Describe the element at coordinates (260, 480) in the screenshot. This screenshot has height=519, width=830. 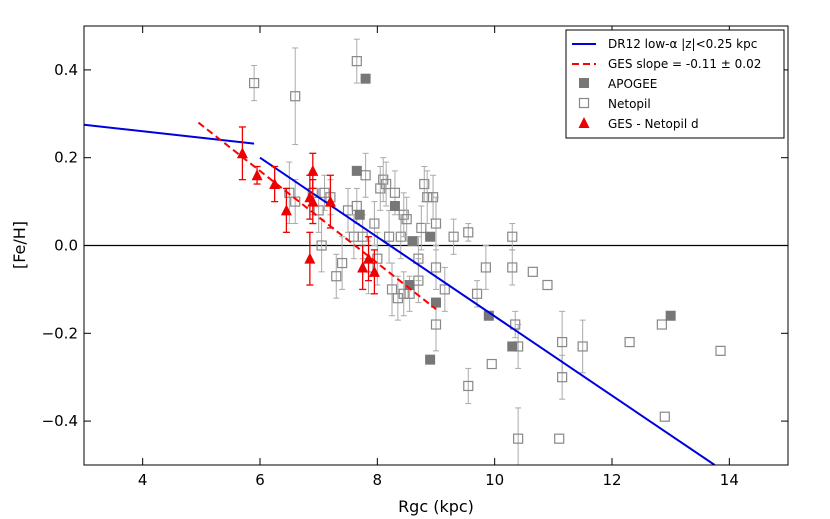
I see `x-tick-label: 6` at that location.